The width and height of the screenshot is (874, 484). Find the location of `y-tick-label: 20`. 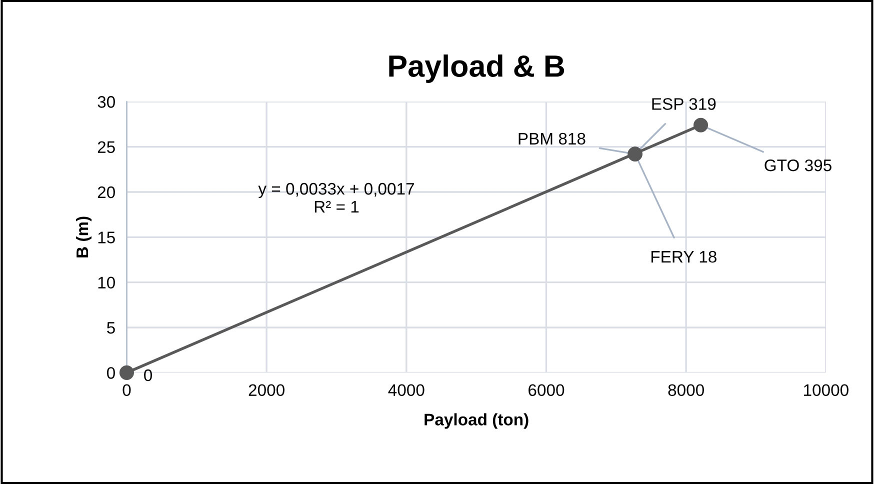

y-tick-label: 20 is located at coordinates (106, 192).